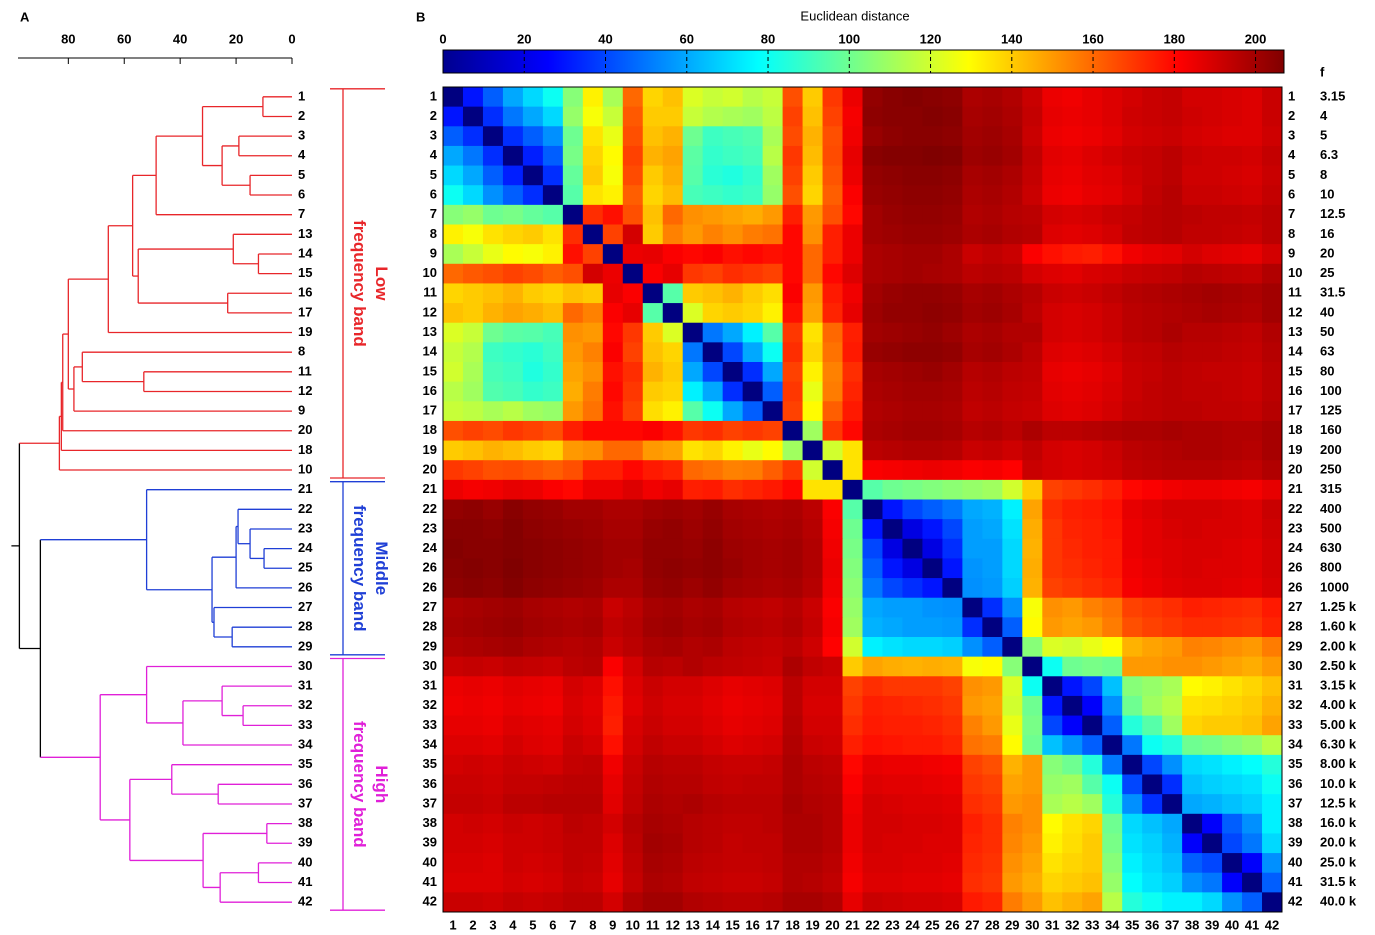 The image size is (1375, 935). I want to click on frequency-label: 4, so click(1324, 115).